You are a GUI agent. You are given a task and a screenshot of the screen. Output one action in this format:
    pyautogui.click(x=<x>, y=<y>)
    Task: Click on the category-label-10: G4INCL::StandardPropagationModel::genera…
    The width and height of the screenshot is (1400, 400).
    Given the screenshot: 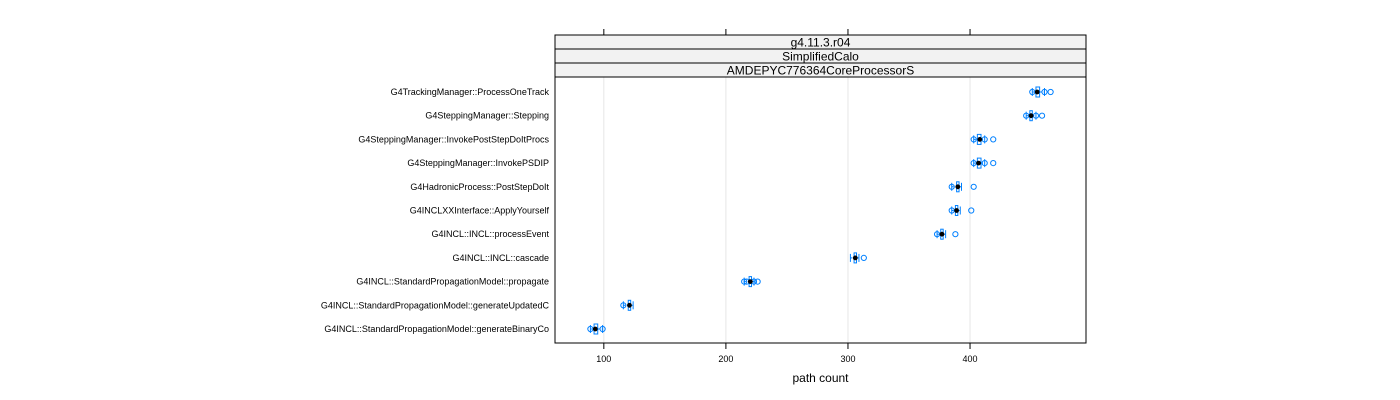 What is the action you would take?
    pyautogui.click(x=436, y=329)
    